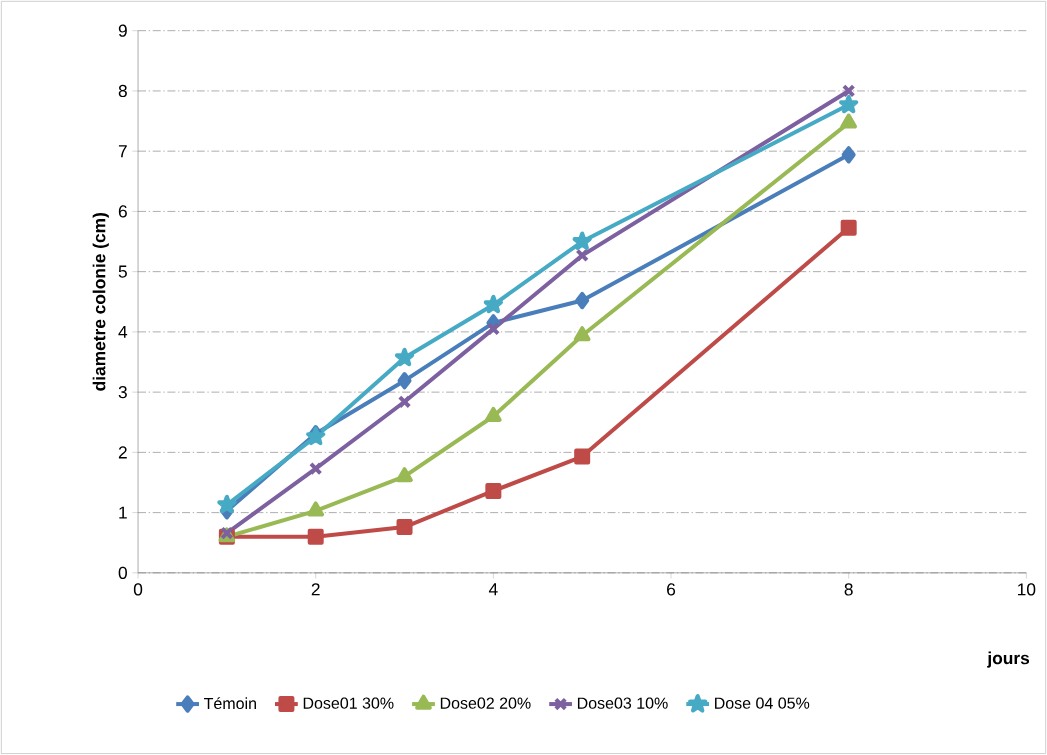 Image resolution: width=1047 pixels, height=755 pixels. I want to click on x-tick-label: 10, so click(1027, 589).